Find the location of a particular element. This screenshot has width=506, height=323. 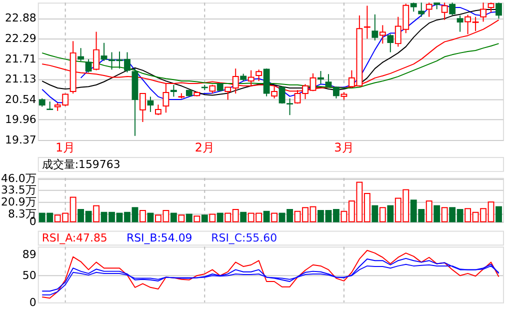

y-tick-label: 50 is located at coordinates (29, 275).